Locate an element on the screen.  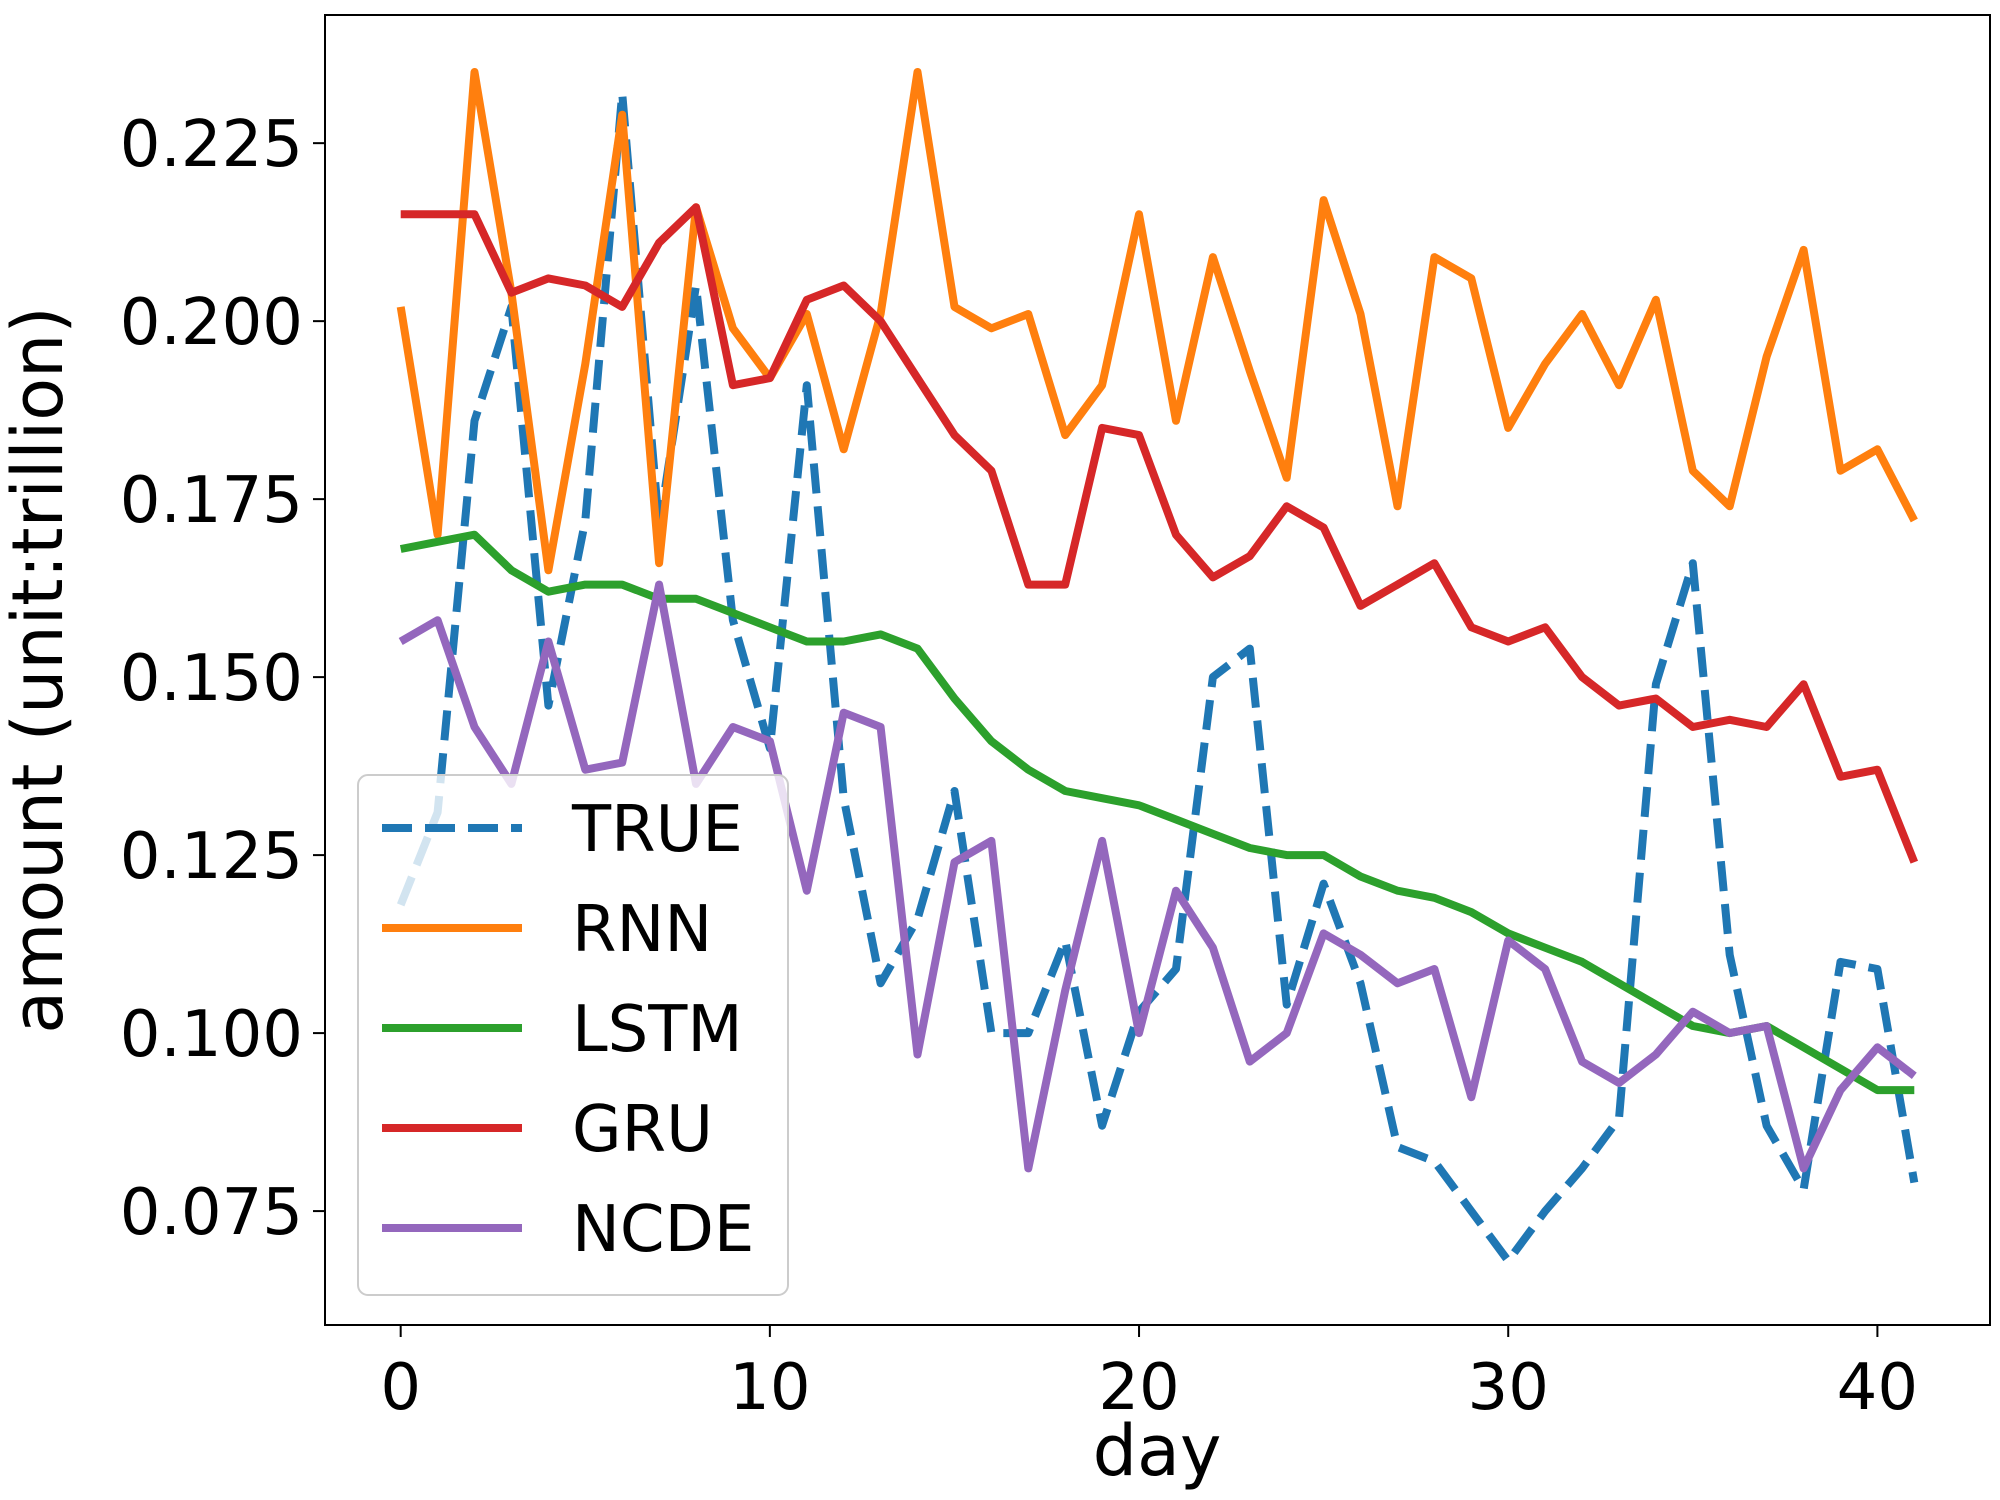
x-tick-label: 20 is located at coordinates (1138, 1388).